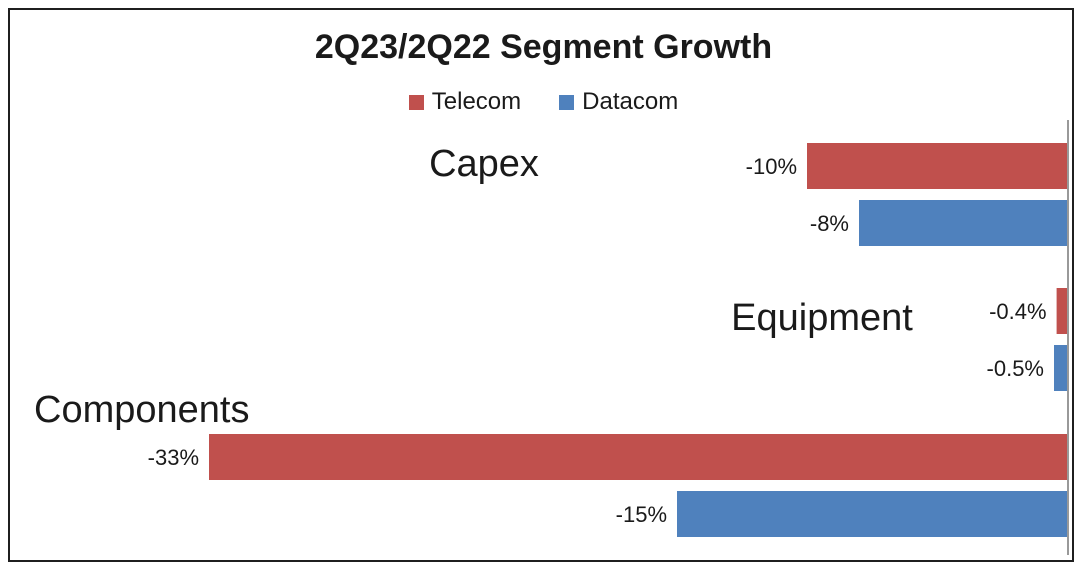 The image size is (1087, 574). What do you see at coordinates (543, 47) in the screenshot?
I see `chart-title: 2Q23/2Q22 Segment Growth` at bounding box center [543, 47].